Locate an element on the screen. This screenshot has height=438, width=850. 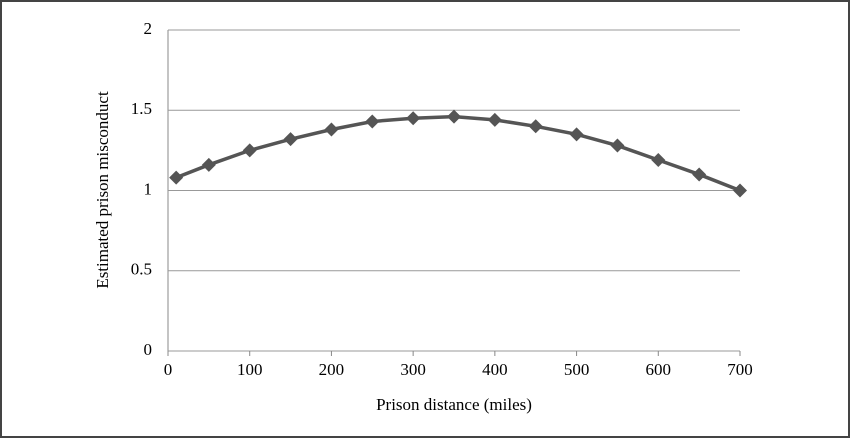
x-tick-label: 0 is located at coordinates (168, 369).